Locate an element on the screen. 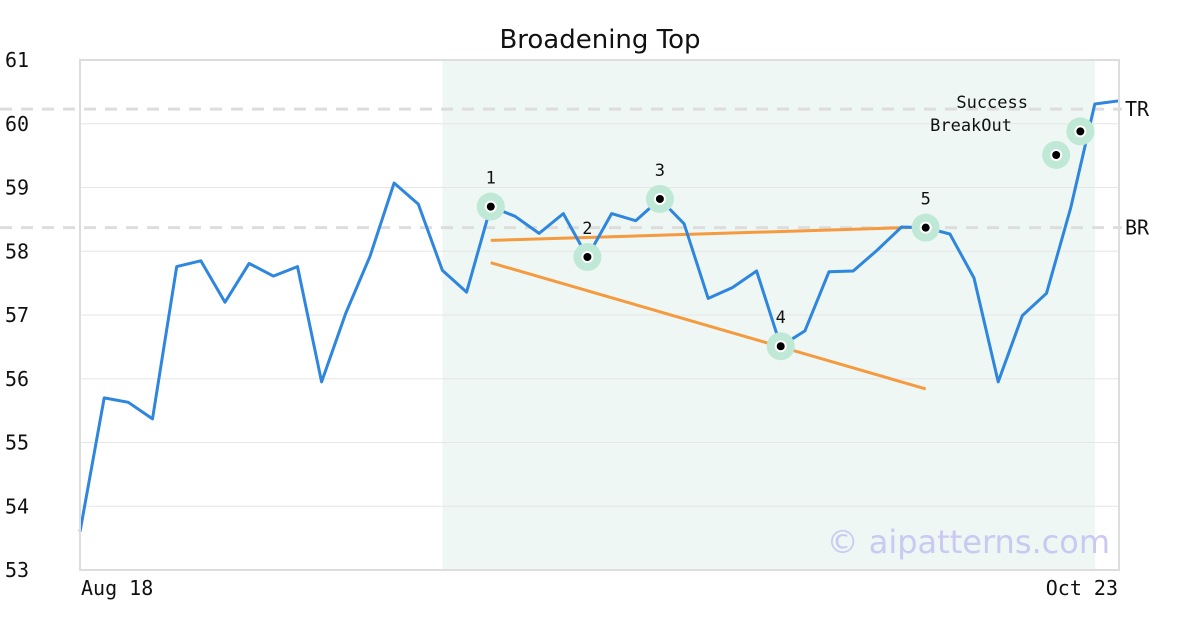 This screenshot has width=1200, height=630. y-tick-label: 55 is located at coordinates (17, 443).